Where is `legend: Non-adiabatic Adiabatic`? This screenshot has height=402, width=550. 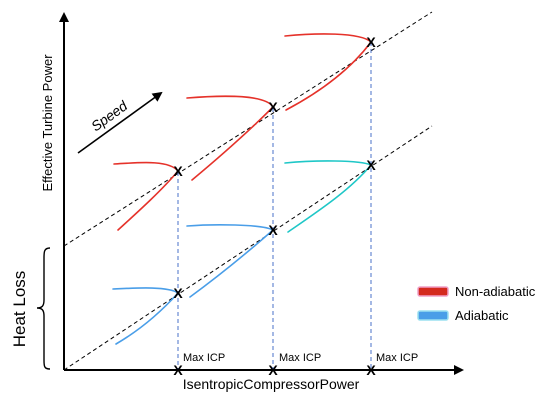
legend: Non-adiabatic Adiabatic is located at coordinates (476, 303).